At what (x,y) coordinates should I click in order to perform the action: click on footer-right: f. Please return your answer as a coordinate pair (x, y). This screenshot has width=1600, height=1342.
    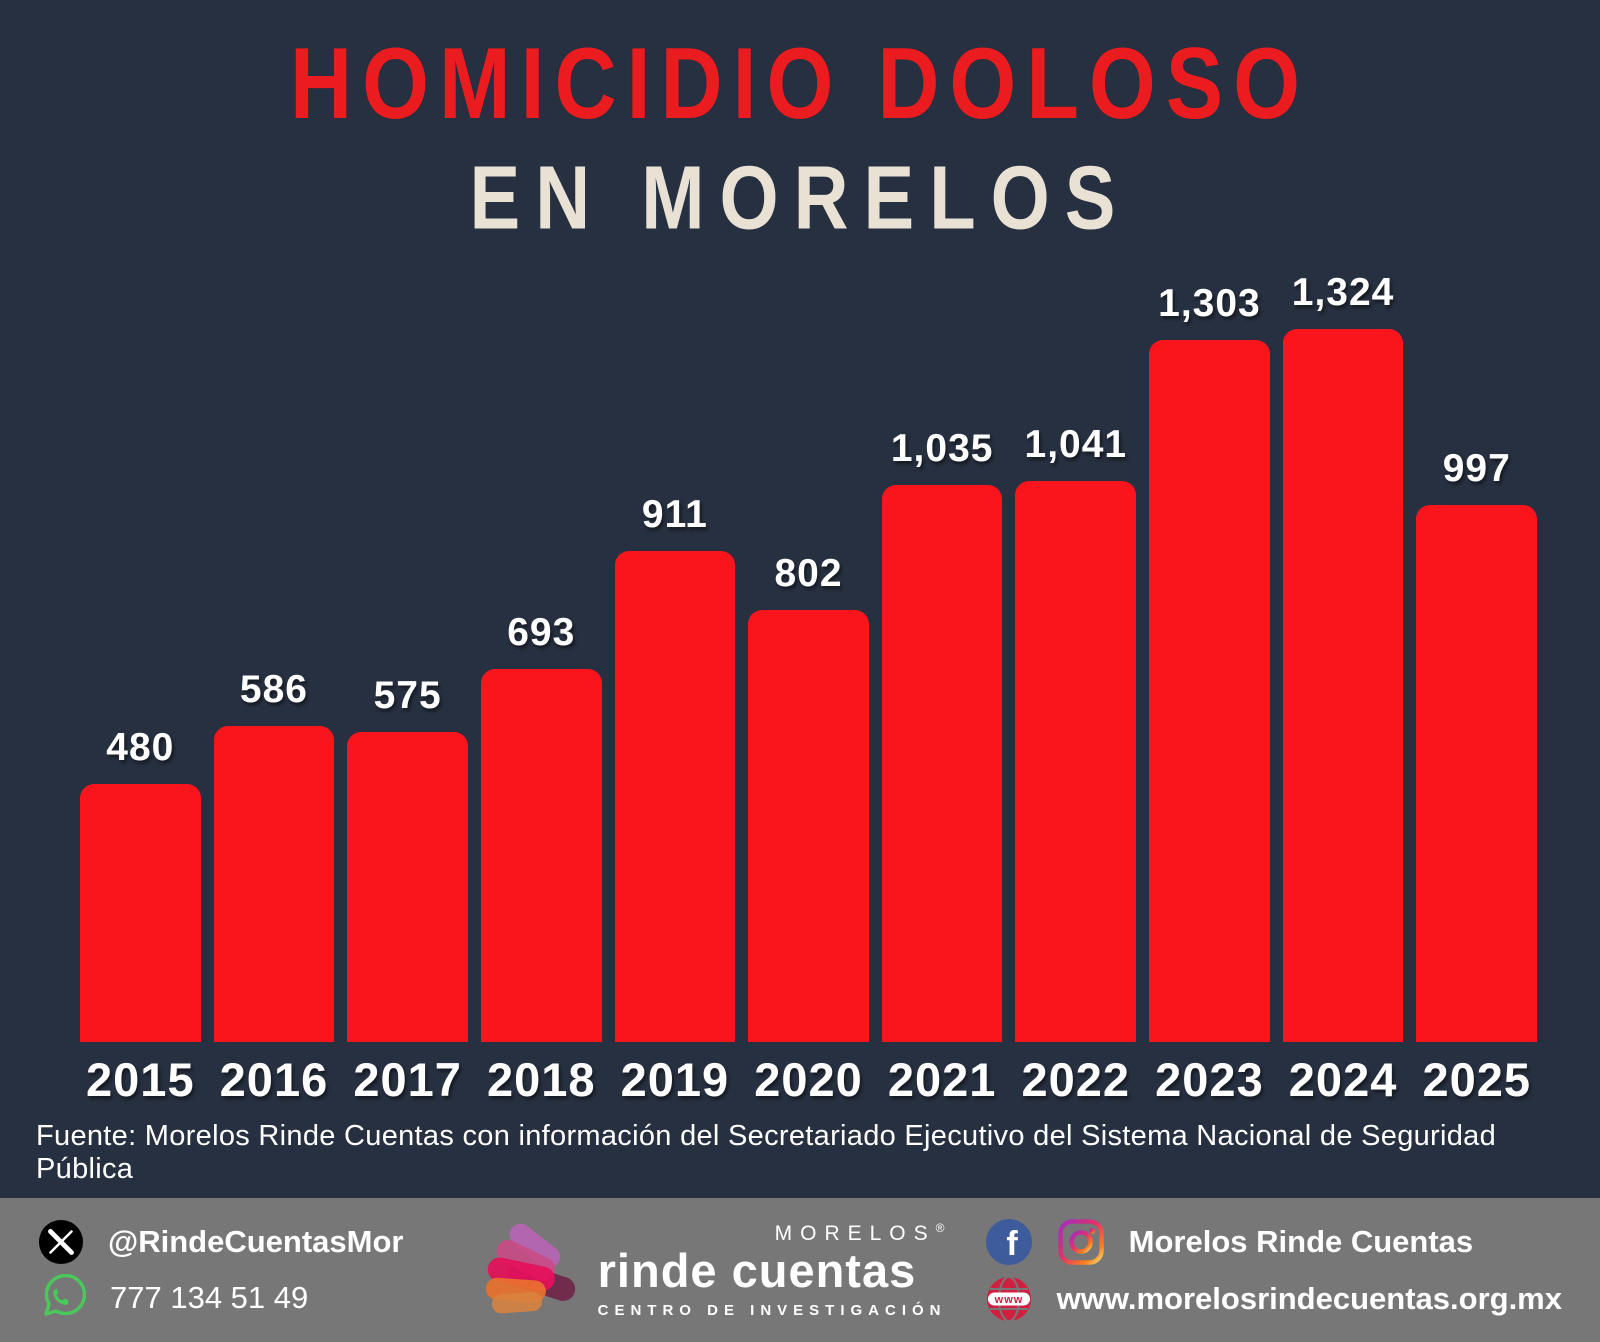
    Looking at the image, I should click on (1273, 1270).